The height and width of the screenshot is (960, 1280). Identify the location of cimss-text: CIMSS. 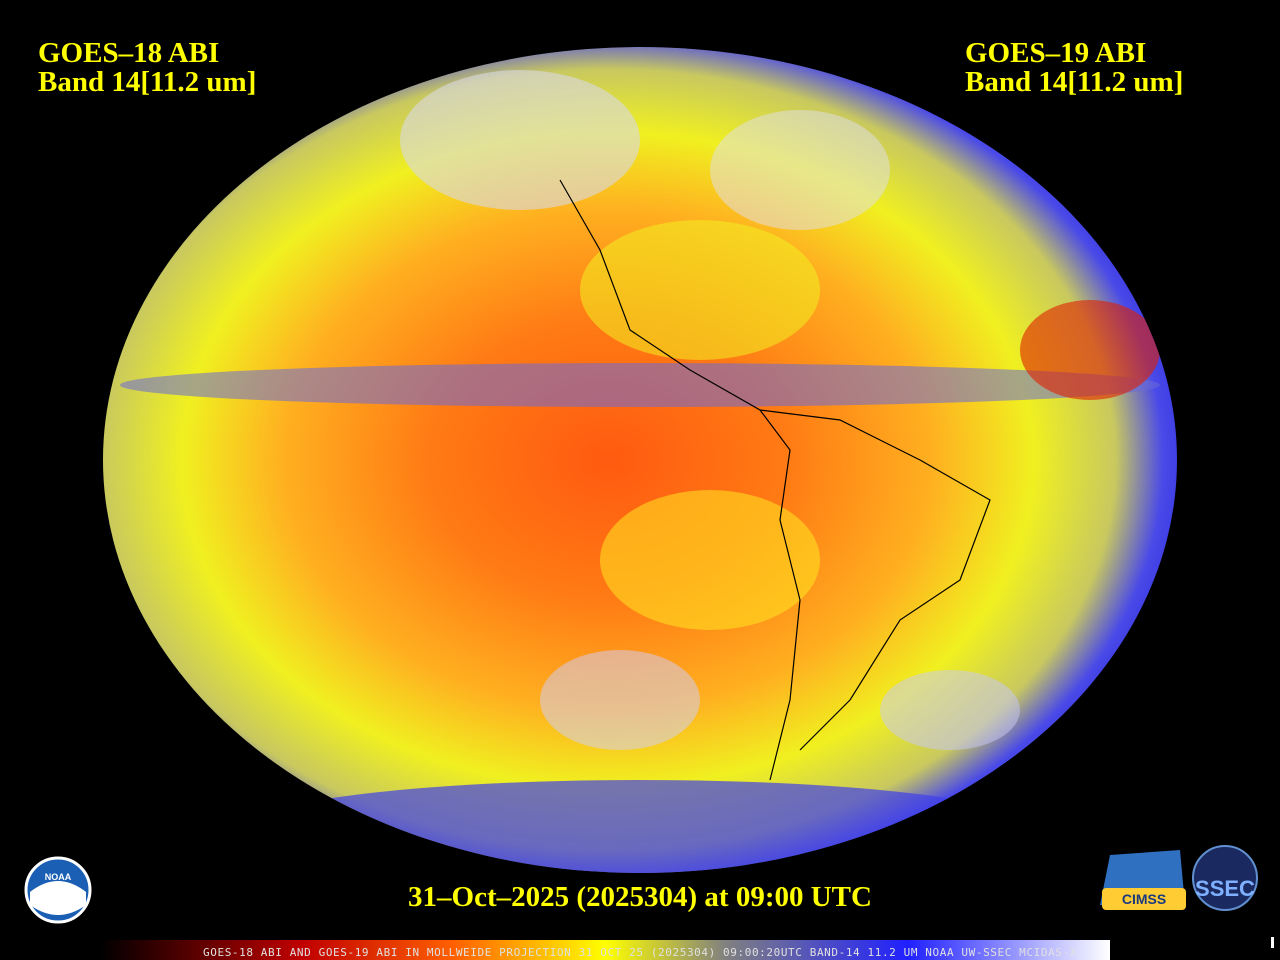
(1144, 899).